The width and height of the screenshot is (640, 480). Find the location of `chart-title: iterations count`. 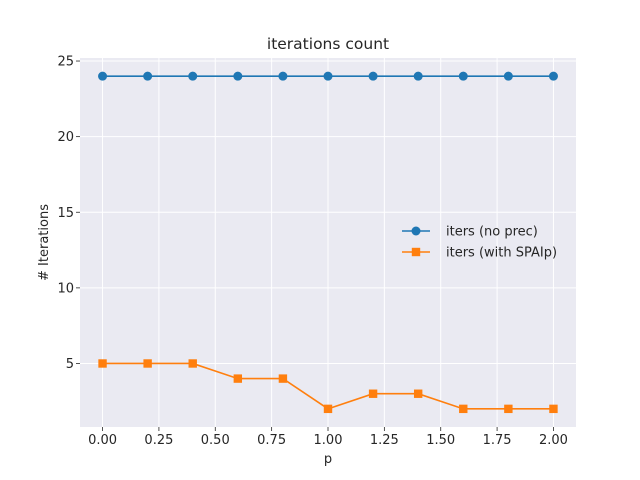

chart-title: iterations count is located at coordinates (328, 44).